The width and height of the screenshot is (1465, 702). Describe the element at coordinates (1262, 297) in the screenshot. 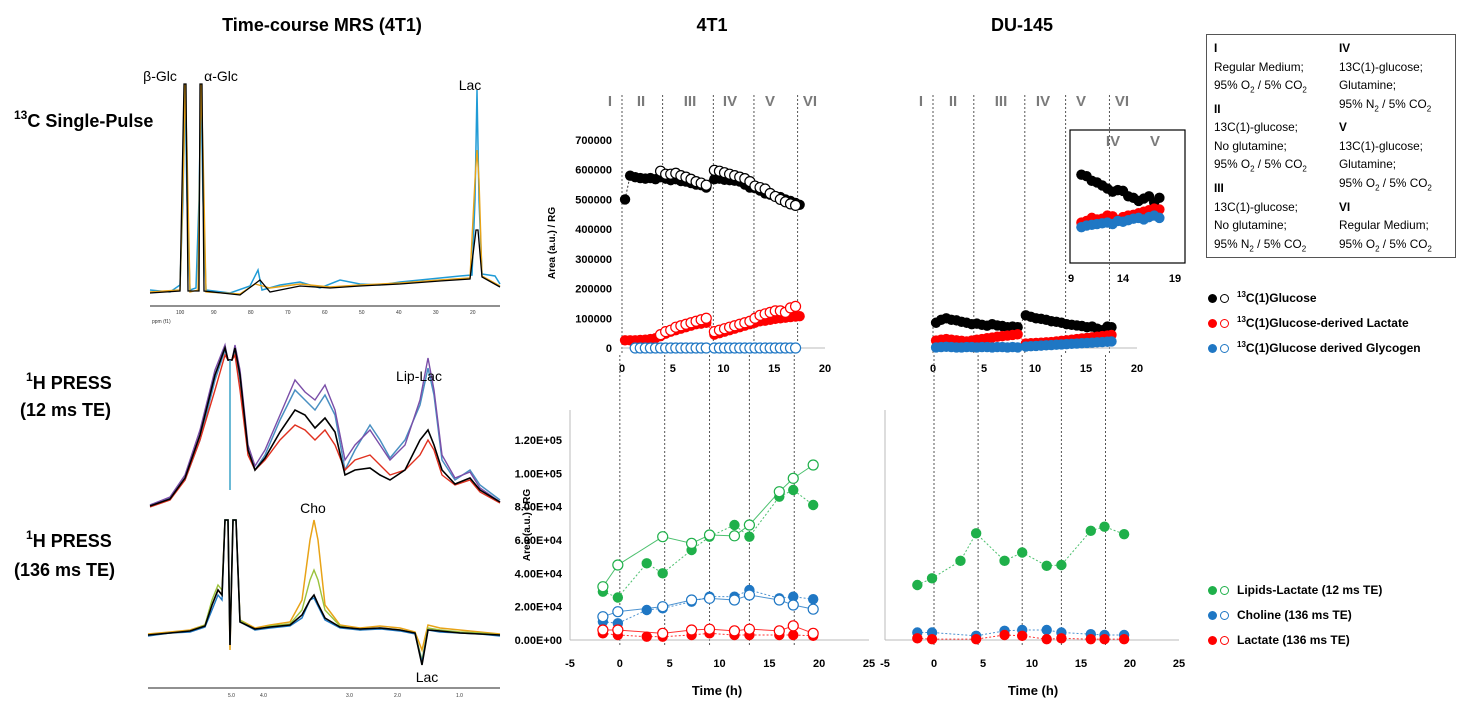

I see `legend-item: 13C(1)Glucose` at that location.